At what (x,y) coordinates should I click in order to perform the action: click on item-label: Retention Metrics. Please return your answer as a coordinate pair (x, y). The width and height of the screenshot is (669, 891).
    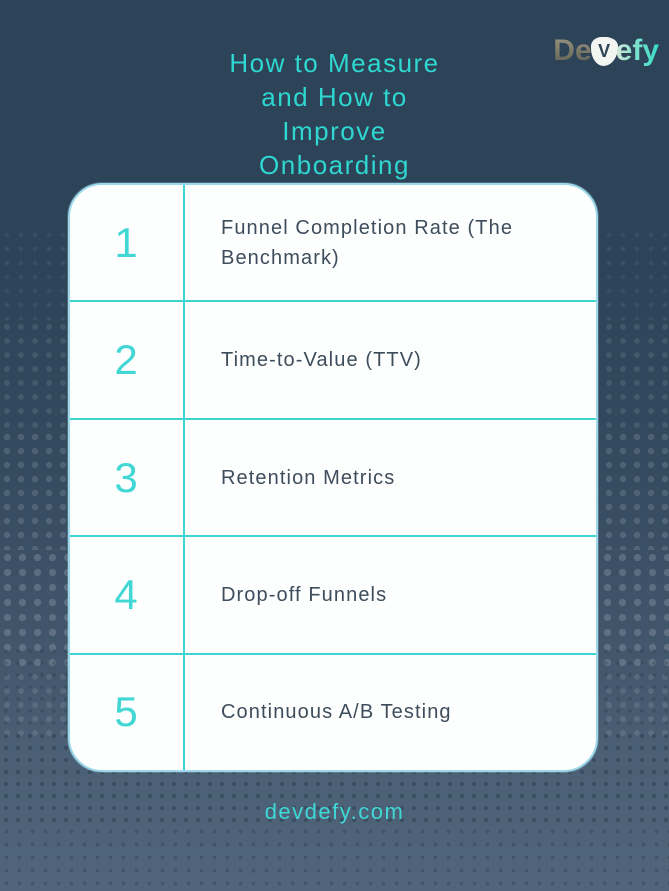
    Looking at the image, I should click on (308, 477).